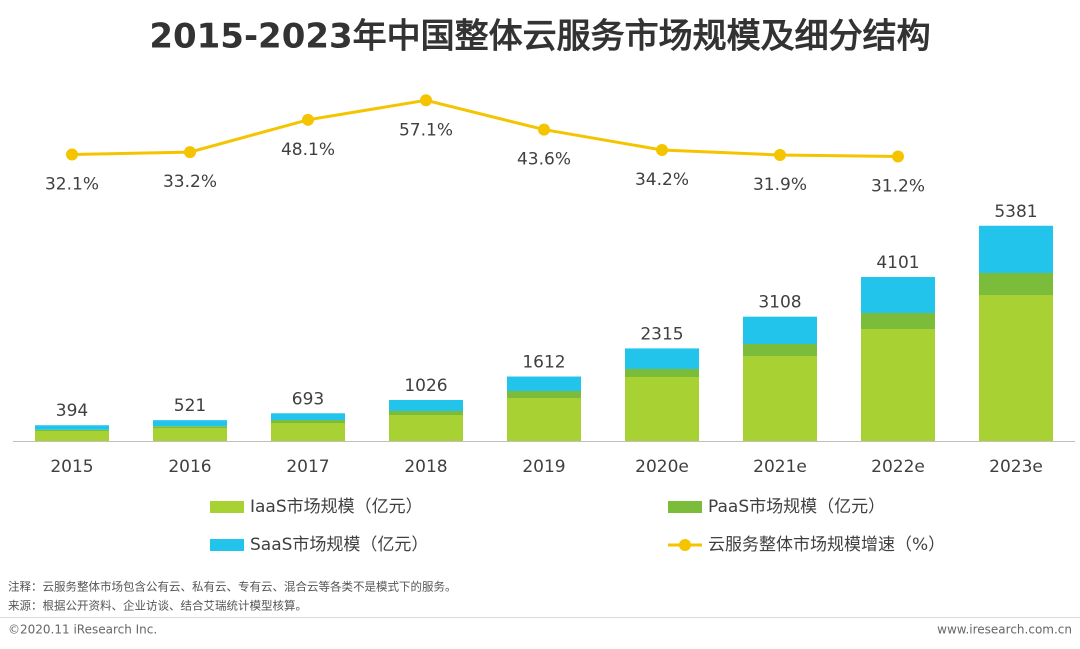  Describe the element at coordinates (779, 303) in the screenshot. I see `total-label: 3108` at that location.